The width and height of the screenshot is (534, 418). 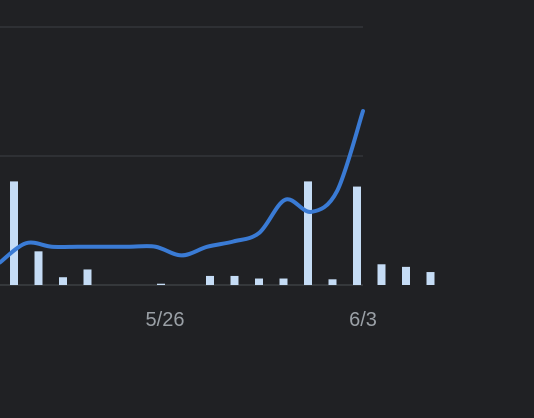 What do you see at coordinates (165, 320) in the screenshot?
I see `x-tick-label: 5/26` at bounding box center [165, 320].